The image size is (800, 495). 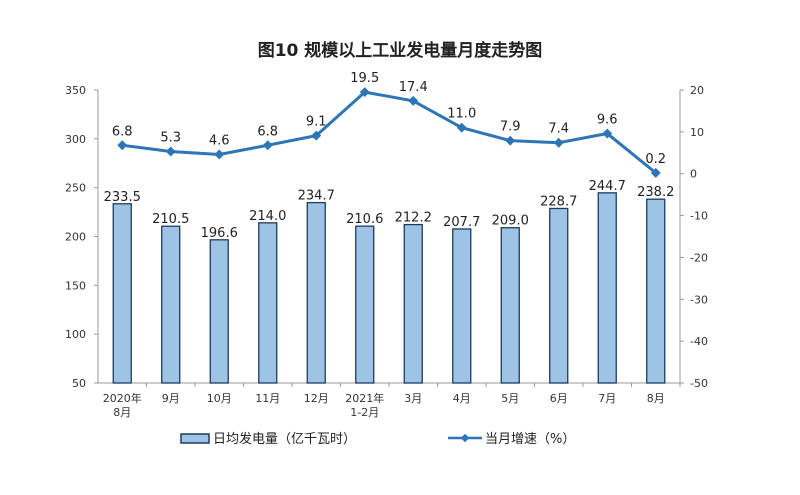 I want to click on line-value-label: 7.9, so click(x=510, y=127).